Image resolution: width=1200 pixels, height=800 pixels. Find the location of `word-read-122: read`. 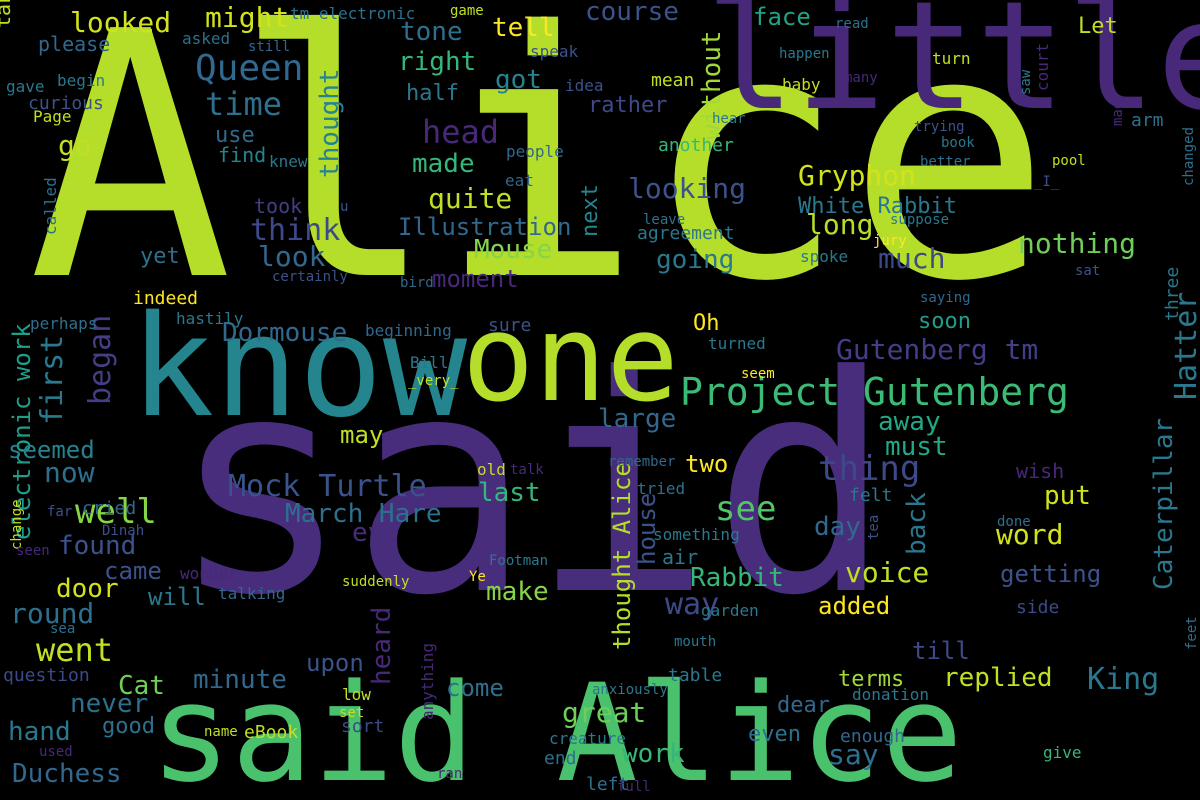

word-read-122: read is located at coordinates (852, 24).